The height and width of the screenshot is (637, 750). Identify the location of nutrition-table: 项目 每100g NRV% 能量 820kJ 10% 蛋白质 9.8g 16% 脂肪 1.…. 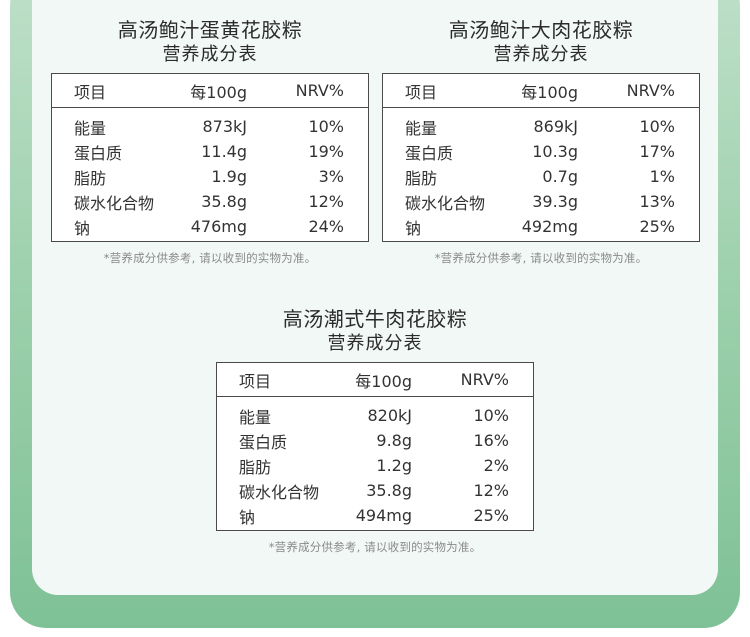
(375, 446).